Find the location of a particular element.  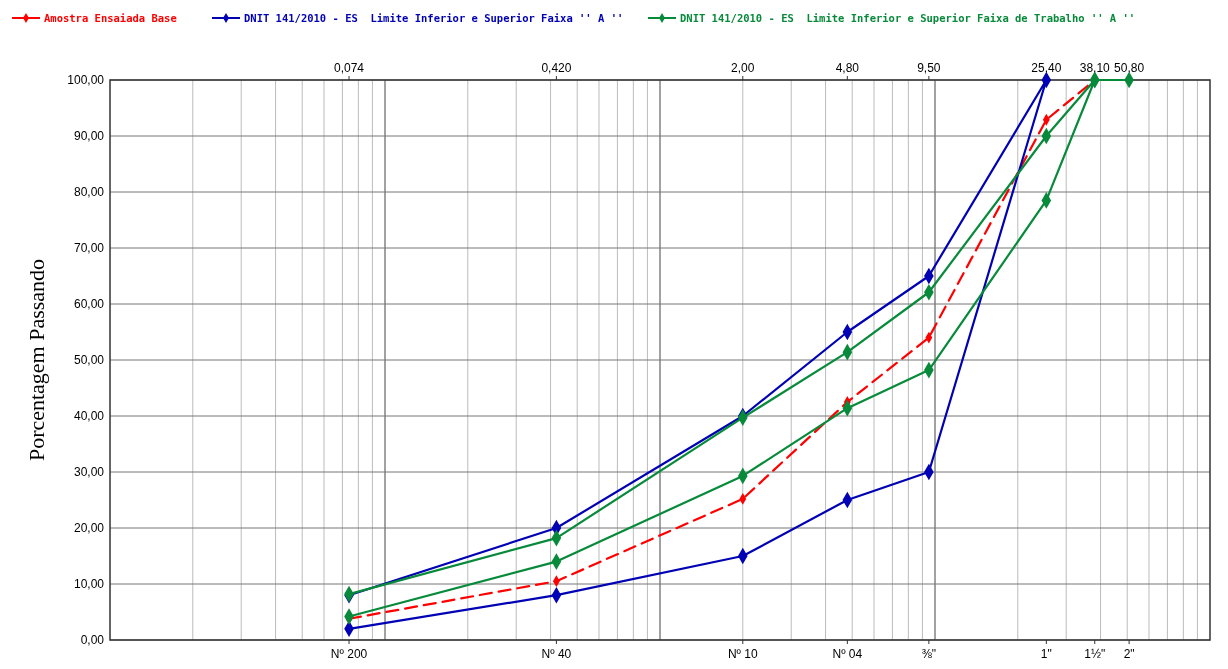

x-tick-label: 38,10 is located at coordinates (1095, 68).